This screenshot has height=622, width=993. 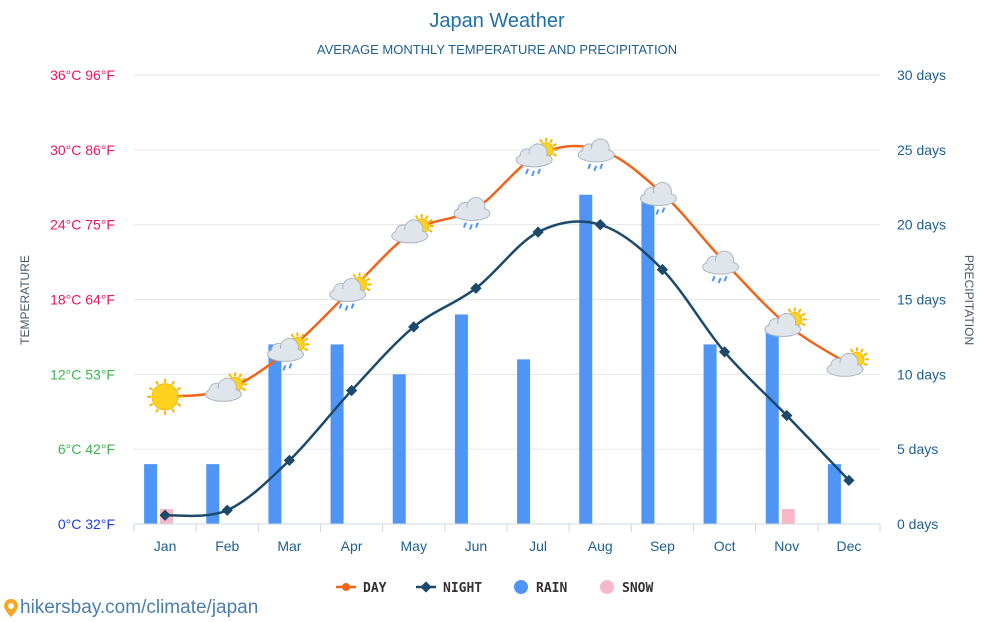 What do you see at coordinates (725, 546) in the screenshot?
I see `month-label: Oct` at bounding box center [725, 546].